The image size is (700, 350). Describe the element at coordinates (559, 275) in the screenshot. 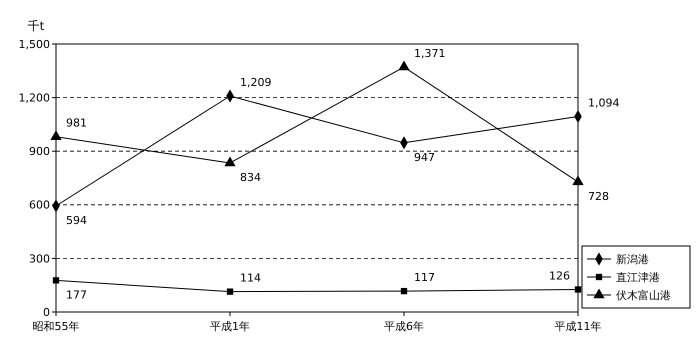

I see `data-label: 126` at that location.